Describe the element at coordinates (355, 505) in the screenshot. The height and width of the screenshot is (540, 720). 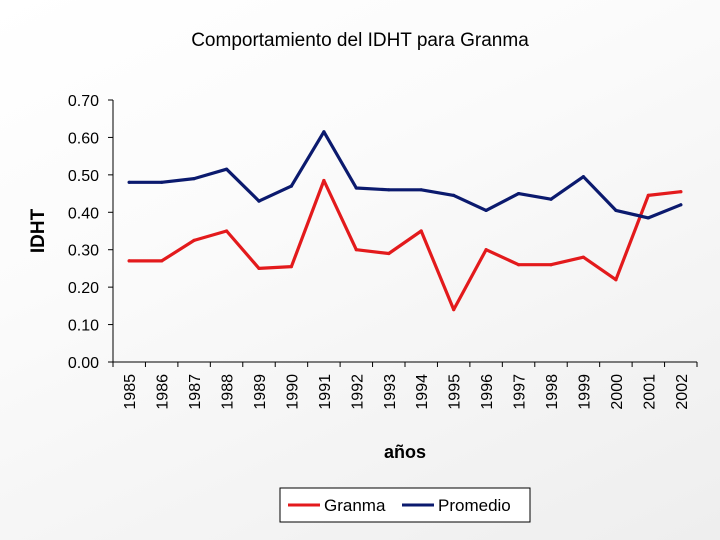
I see `legend-label-granma: Granma` at that location.